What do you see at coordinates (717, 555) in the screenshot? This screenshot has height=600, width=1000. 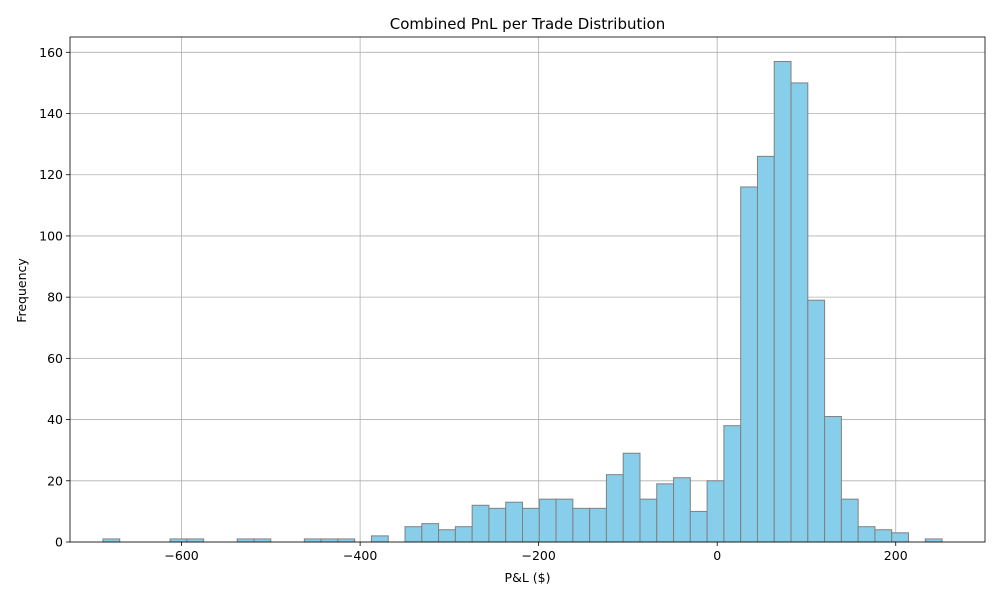 I see `x-tick-label-3: 0` at bounding box center [717, 555].